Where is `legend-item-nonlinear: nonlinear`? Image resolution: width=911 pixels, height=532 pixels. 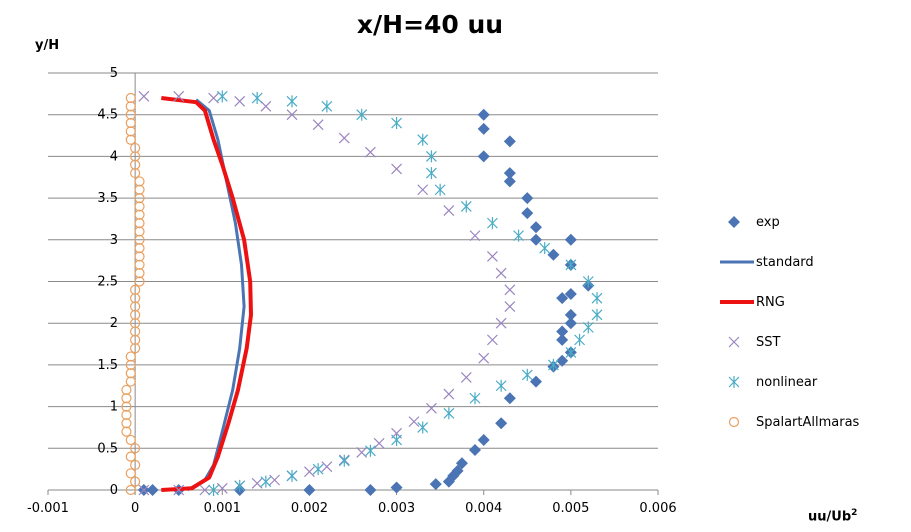 legend-item-nonlinear: nonlinear is located at coordinates (812, 382).